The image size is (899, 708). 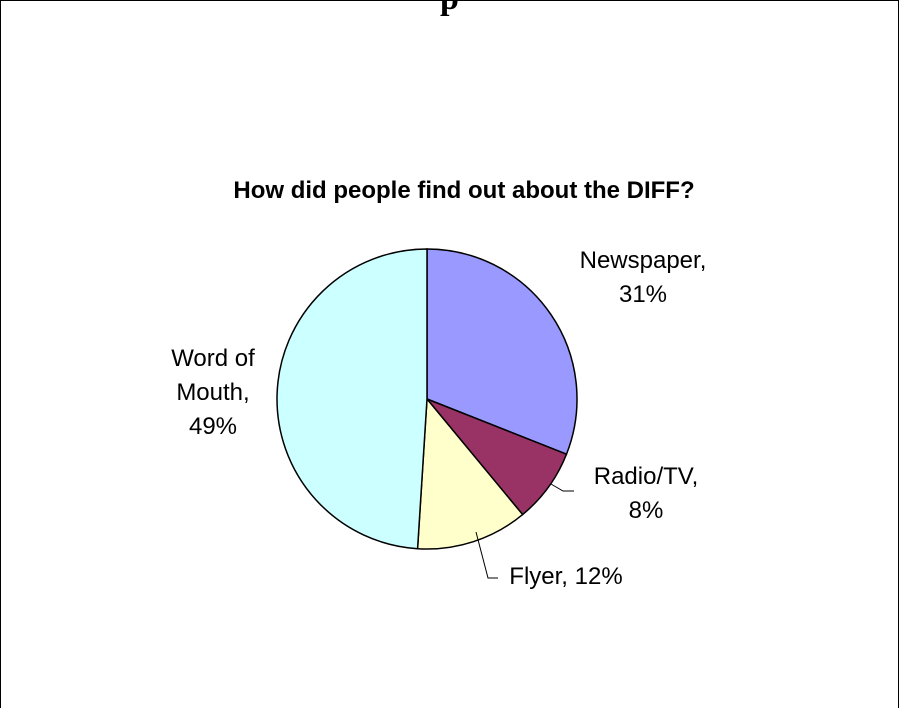 I want to click on slice-label-line: Word of, so click(x=213, y=358).